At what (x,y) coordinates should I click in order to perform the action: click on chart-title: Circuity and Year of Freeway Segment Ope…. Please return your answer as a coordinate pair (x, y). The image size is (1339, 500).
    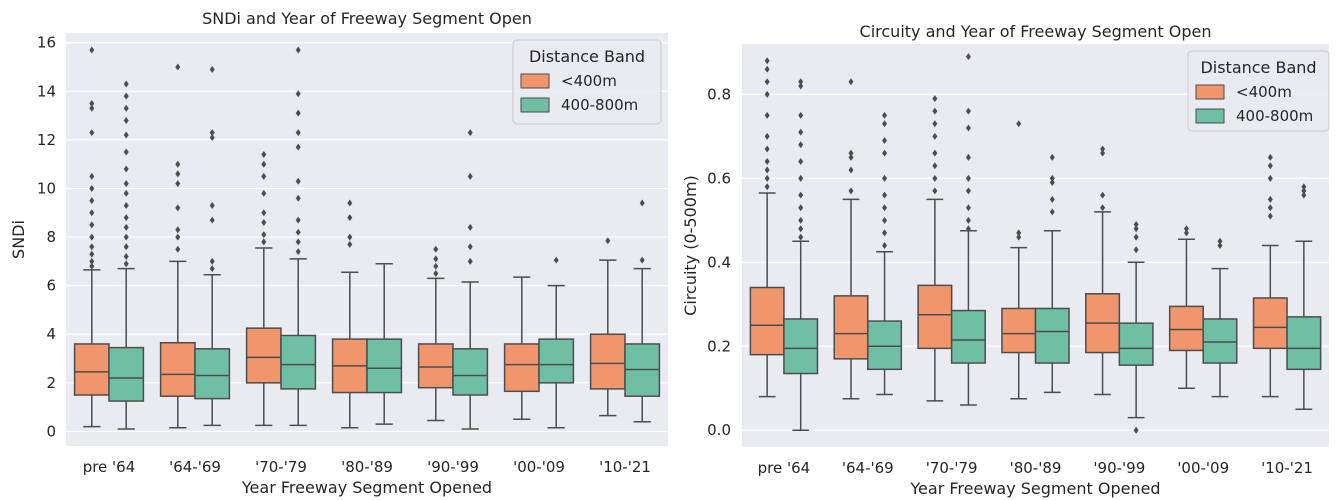
    Looking at the image, I should click on (1036, 31).